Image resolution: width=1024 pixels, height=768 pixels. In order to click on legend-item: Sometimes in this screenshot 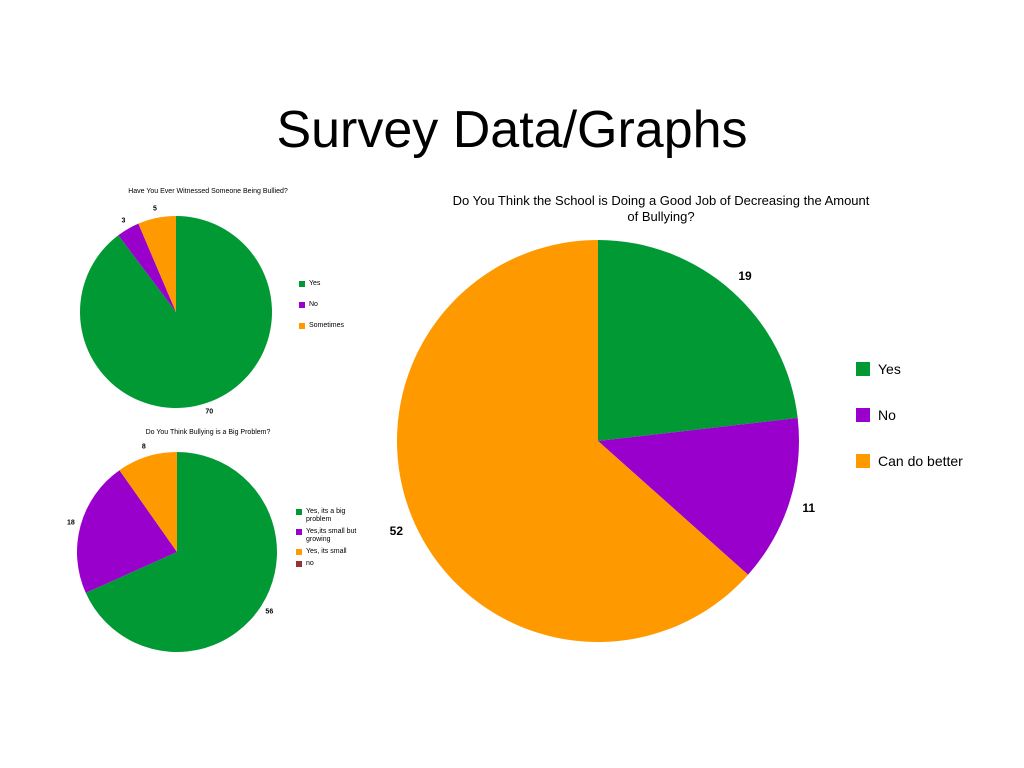, I will do `click(339, 325)`.